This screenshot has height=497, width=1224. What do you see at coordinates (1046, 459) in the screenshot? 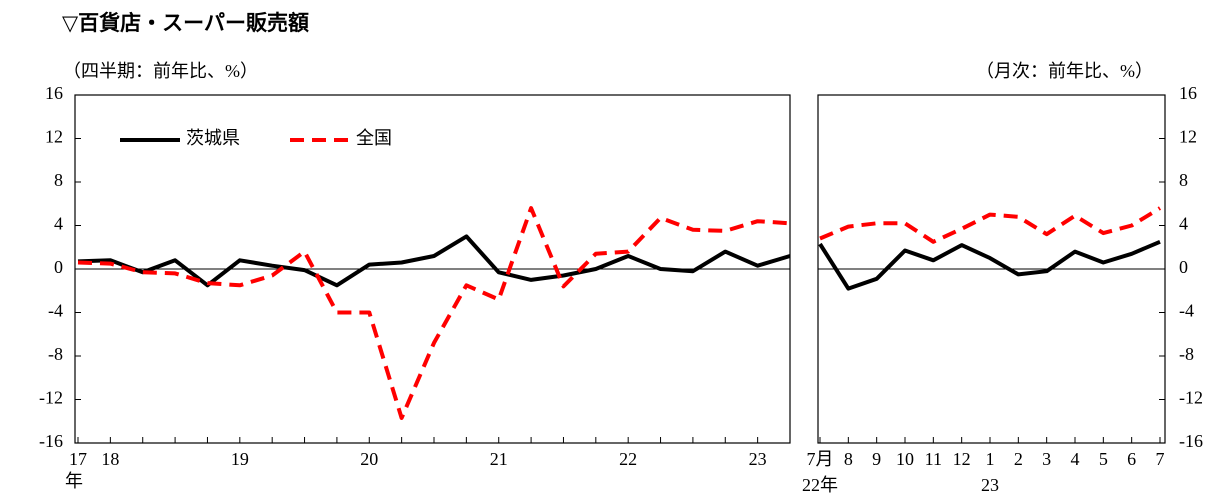
I see `x-tick-label: 3` at bounding box center [1046, 459].